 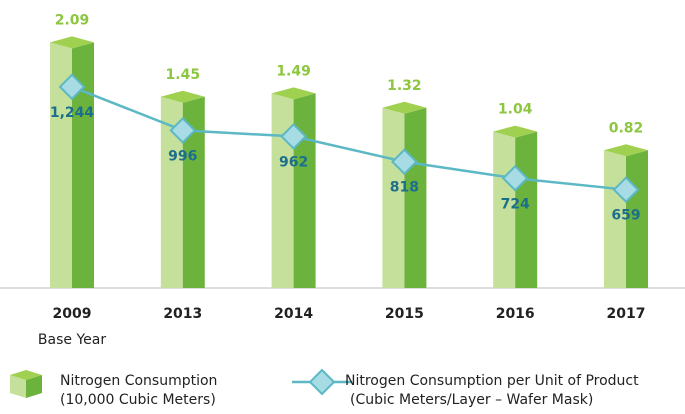 What do you see at coordinates (72, 20) in the screenshot?
I see `bar-value-label: 2.09` at bounding box center [72, 20].